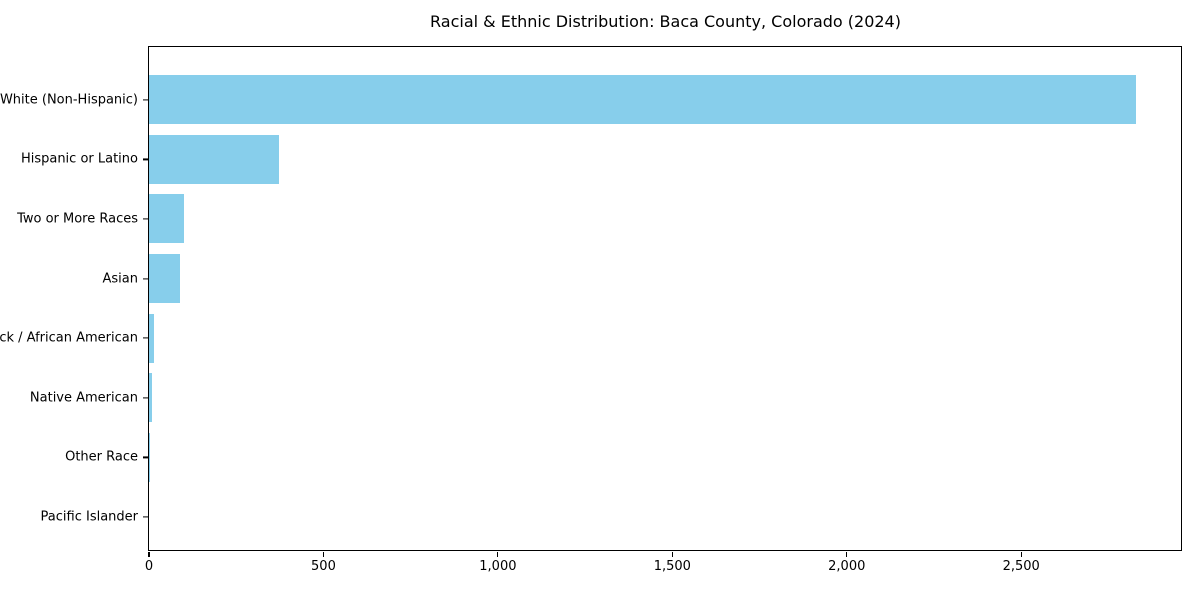  I want to click on bar-row: White (Non-Hispanic), so click(590, 100).